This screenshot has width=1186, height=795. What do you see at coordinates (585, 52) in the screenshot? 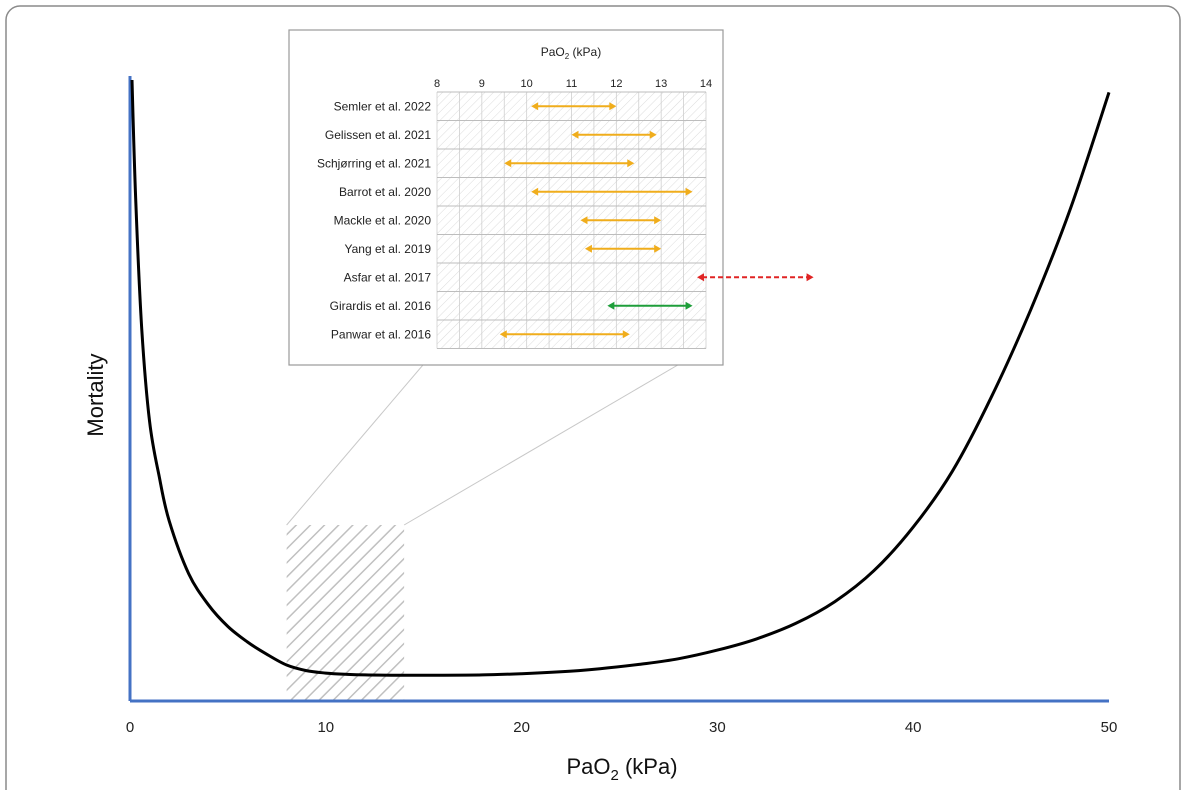
I see `inset-title-unit: (kPa)` at bounding box center [585, 52].